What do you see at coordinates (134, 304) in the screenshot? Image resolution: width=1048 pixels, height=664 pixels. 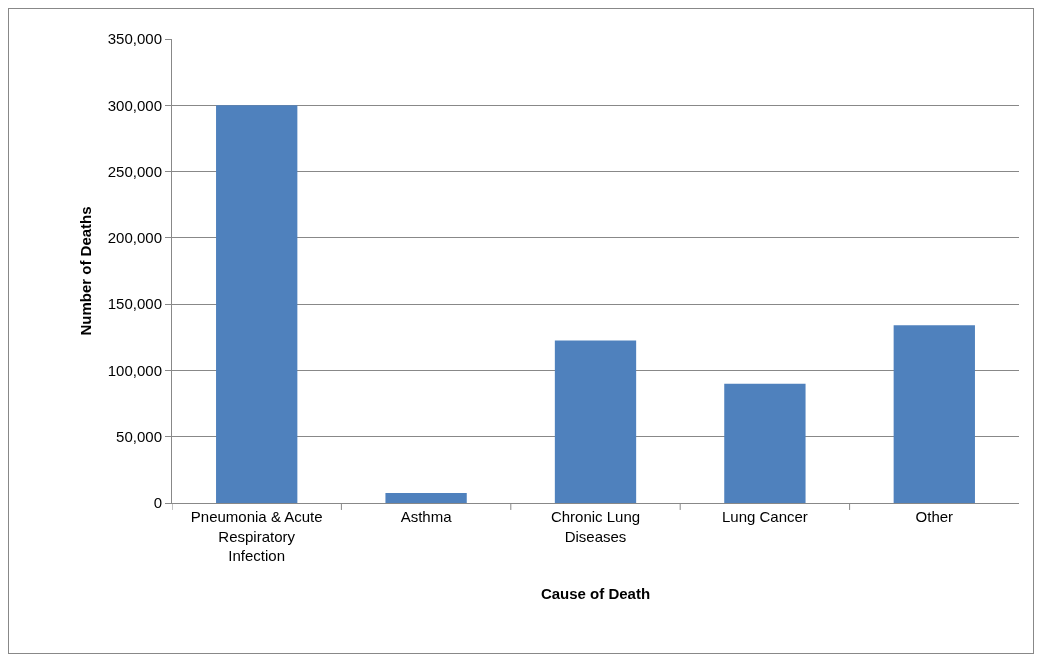 I see `y-tick-label: 150,000` at bounding box center [134, 304].